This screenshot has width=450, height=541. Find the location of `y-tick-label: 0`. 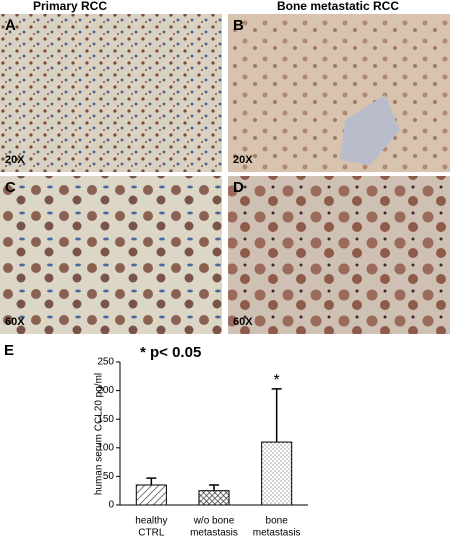

y-tick-label: 0 is located at coordinates (111, 505).